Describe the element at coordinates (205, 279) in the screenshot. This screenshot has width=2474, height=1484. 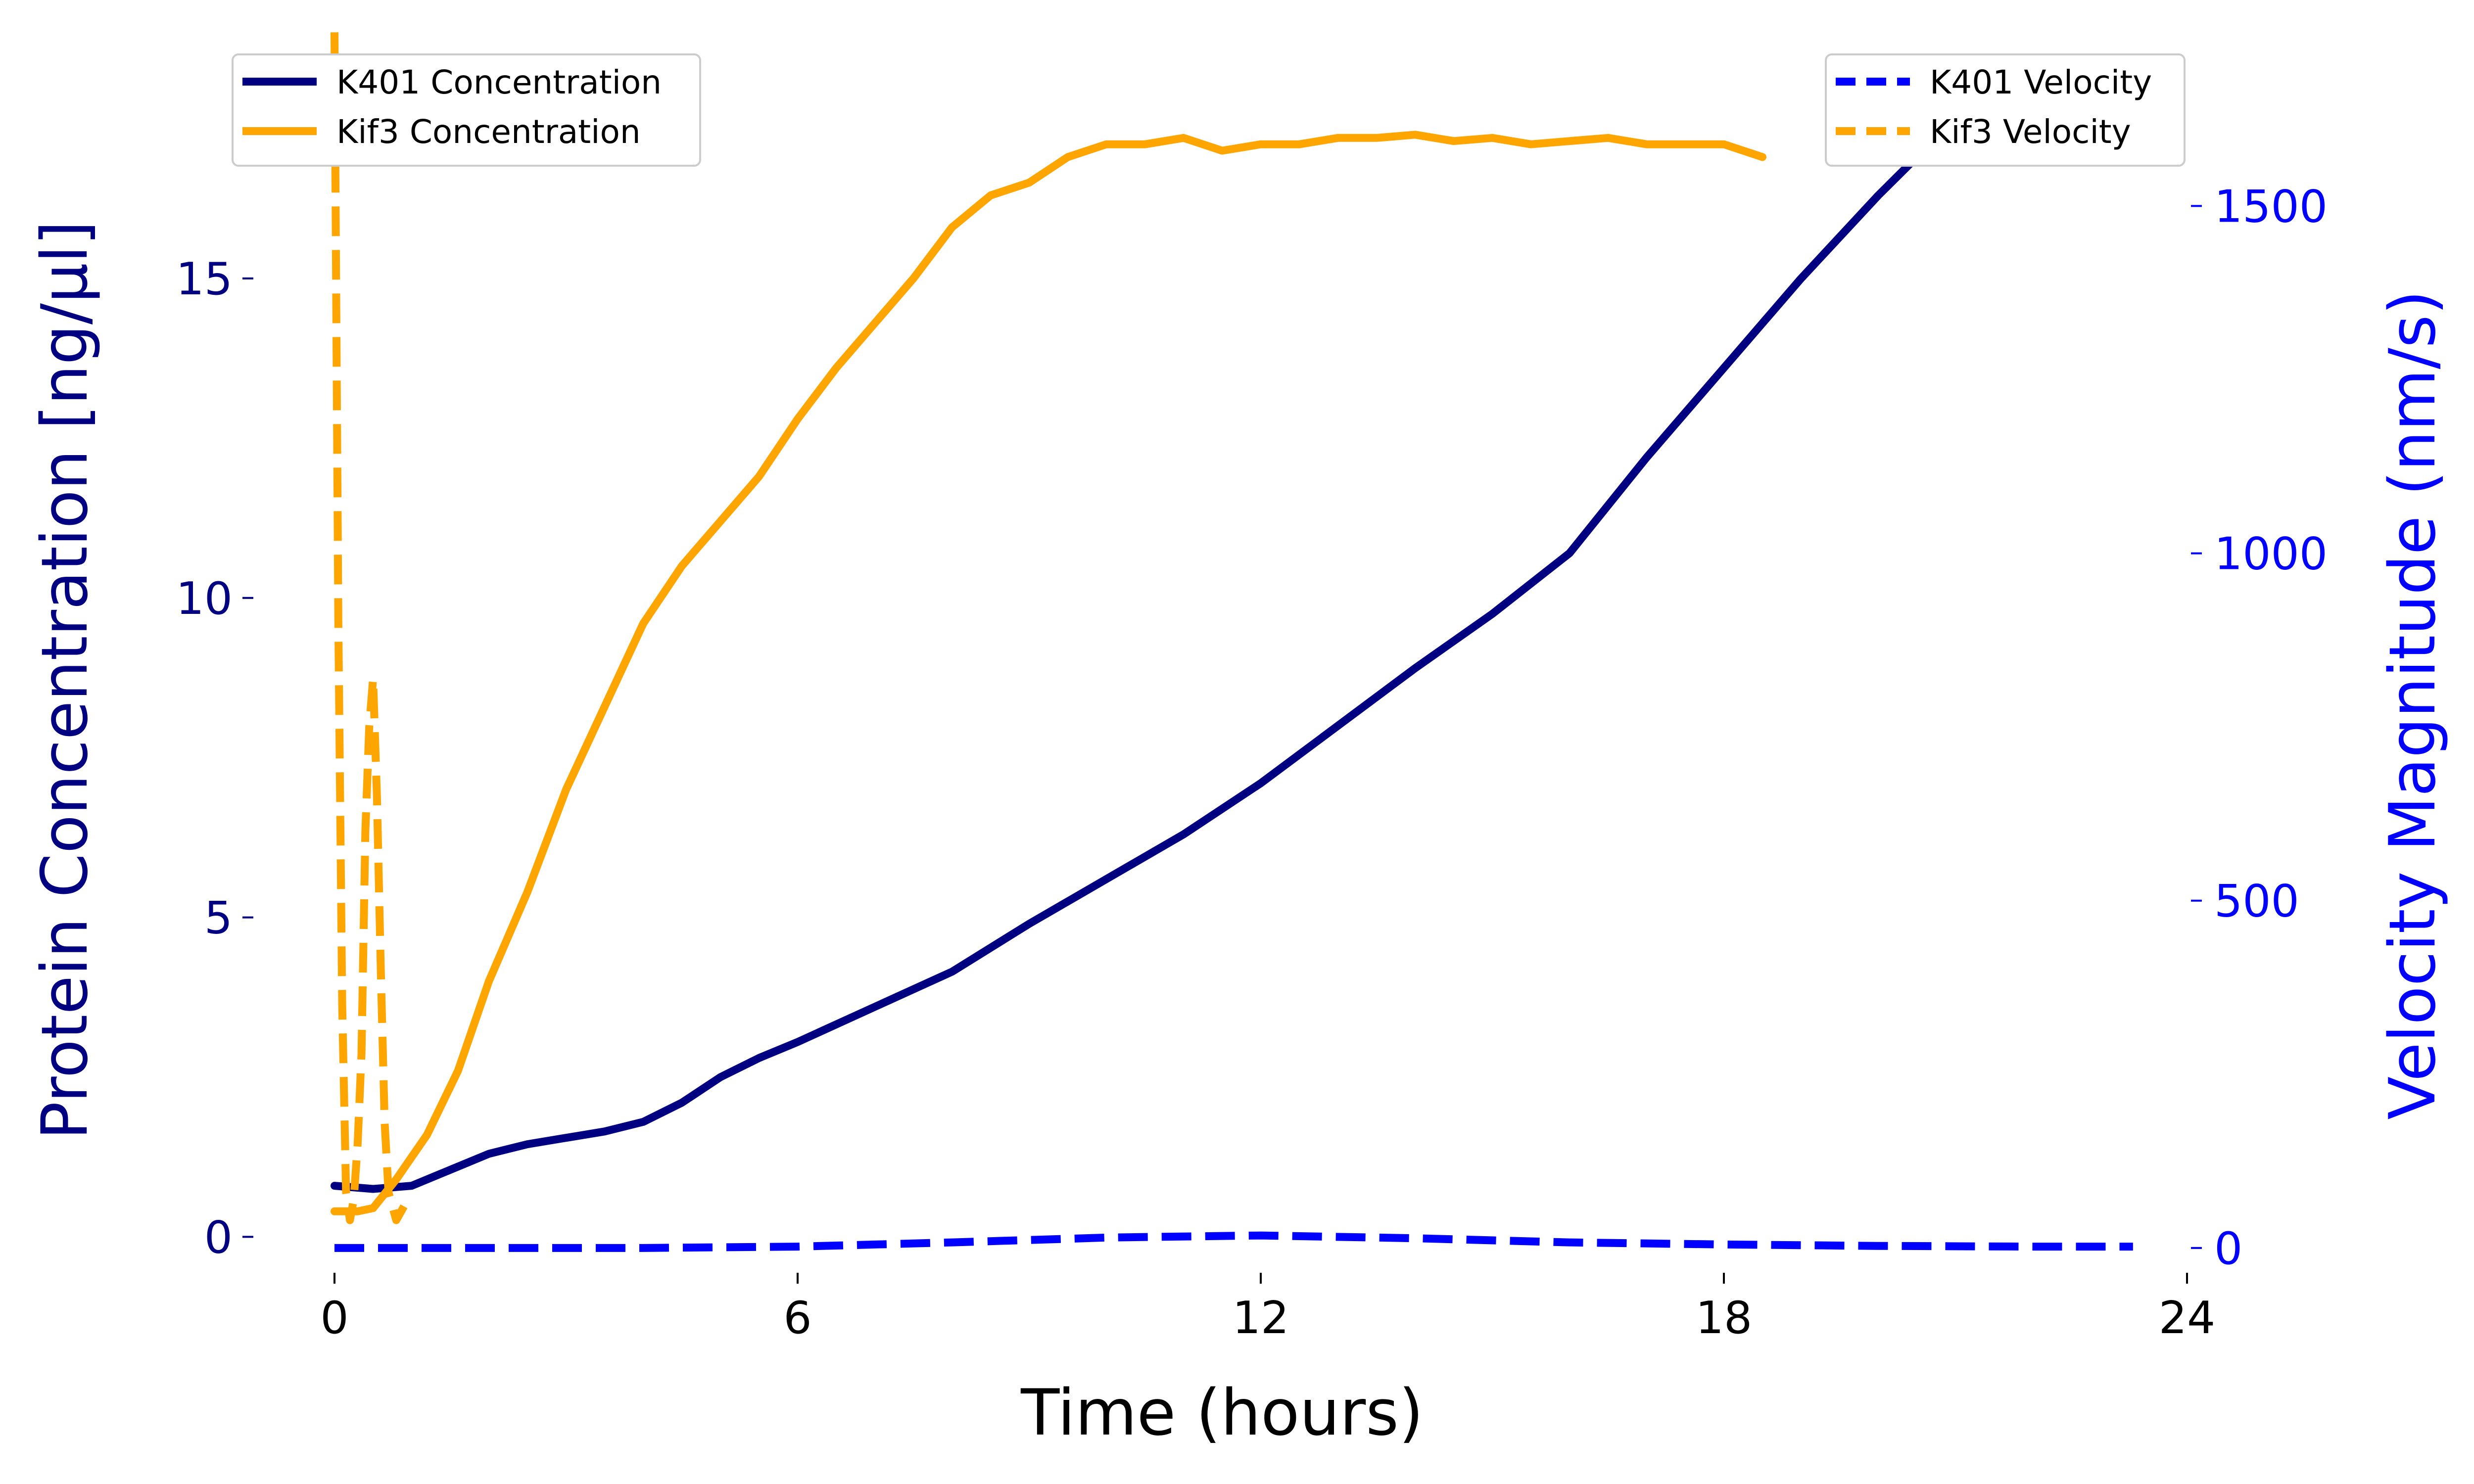
I see `y-left-tick-label: 15` at that location.